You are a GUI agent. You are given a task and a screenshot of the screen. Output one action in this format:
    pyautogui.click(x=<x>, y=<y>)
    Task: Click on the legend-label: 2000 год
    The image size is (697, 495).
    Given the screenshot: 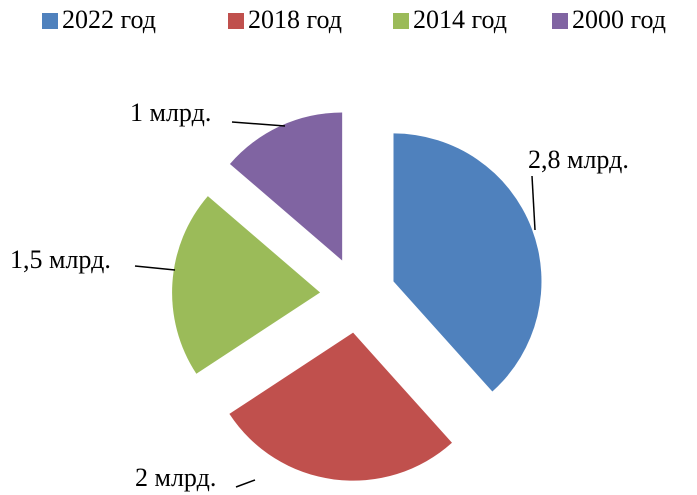 What is the action you would take?
    pyautogui.click(x=619, y=19)
    